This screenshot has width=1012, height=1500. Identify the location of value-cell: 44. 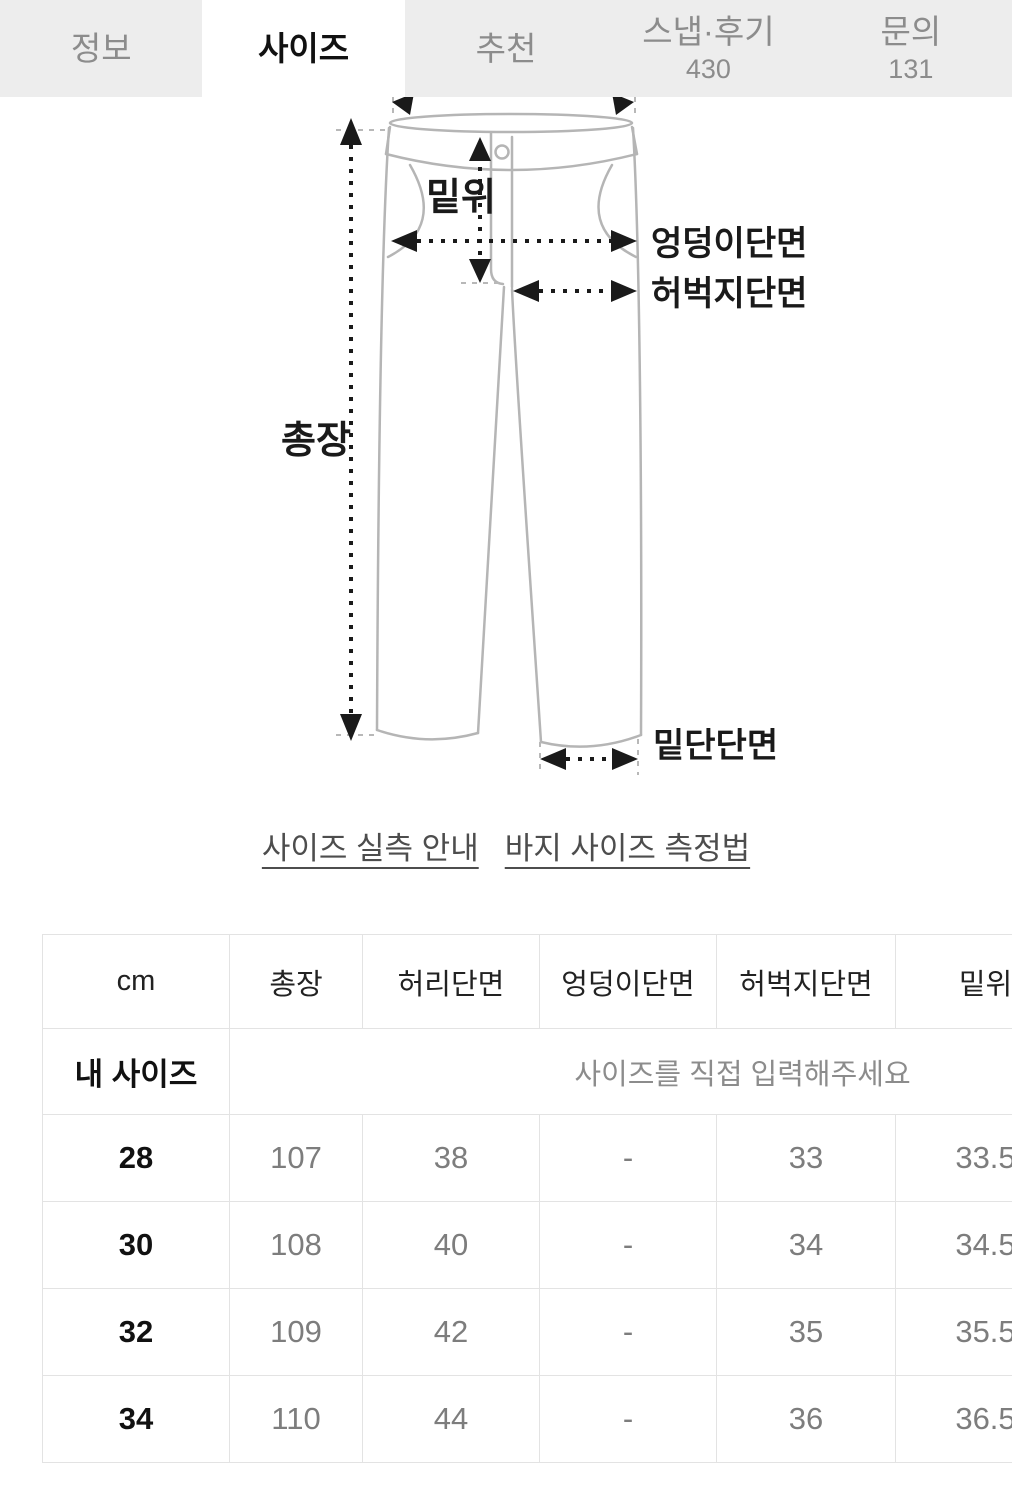
(451, 1419).